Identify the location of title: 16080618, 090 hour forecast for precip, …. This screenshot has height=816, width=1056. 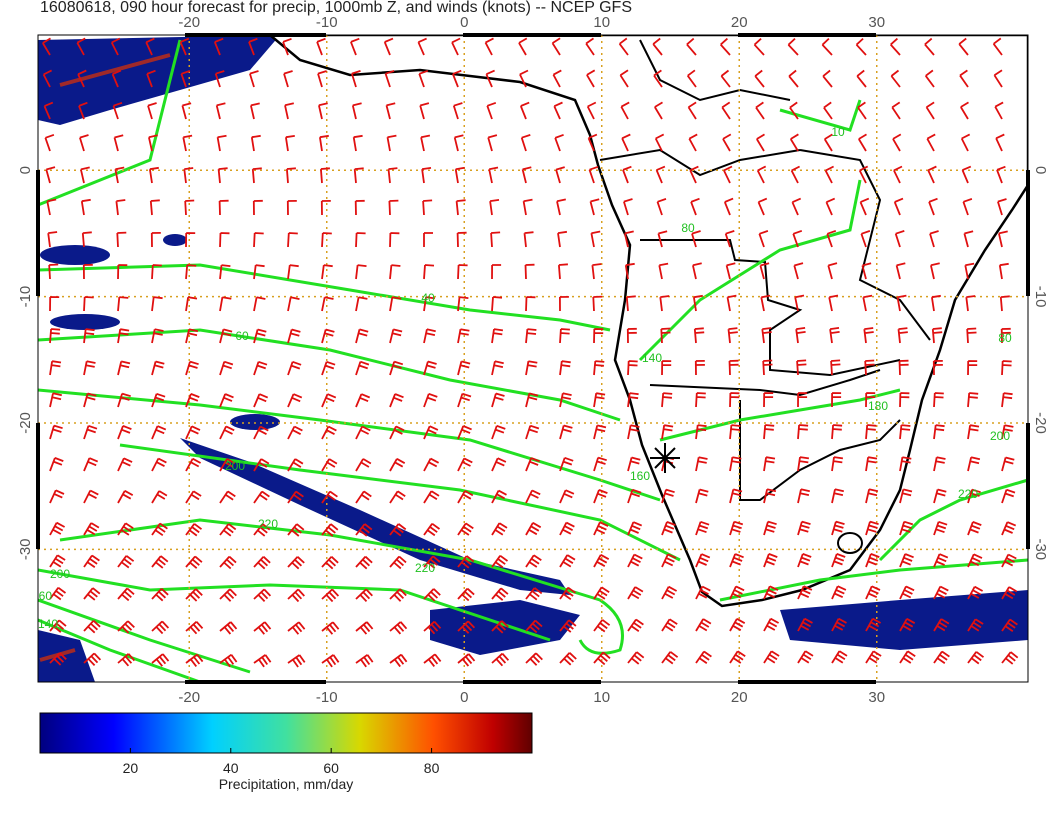
(336, 8).